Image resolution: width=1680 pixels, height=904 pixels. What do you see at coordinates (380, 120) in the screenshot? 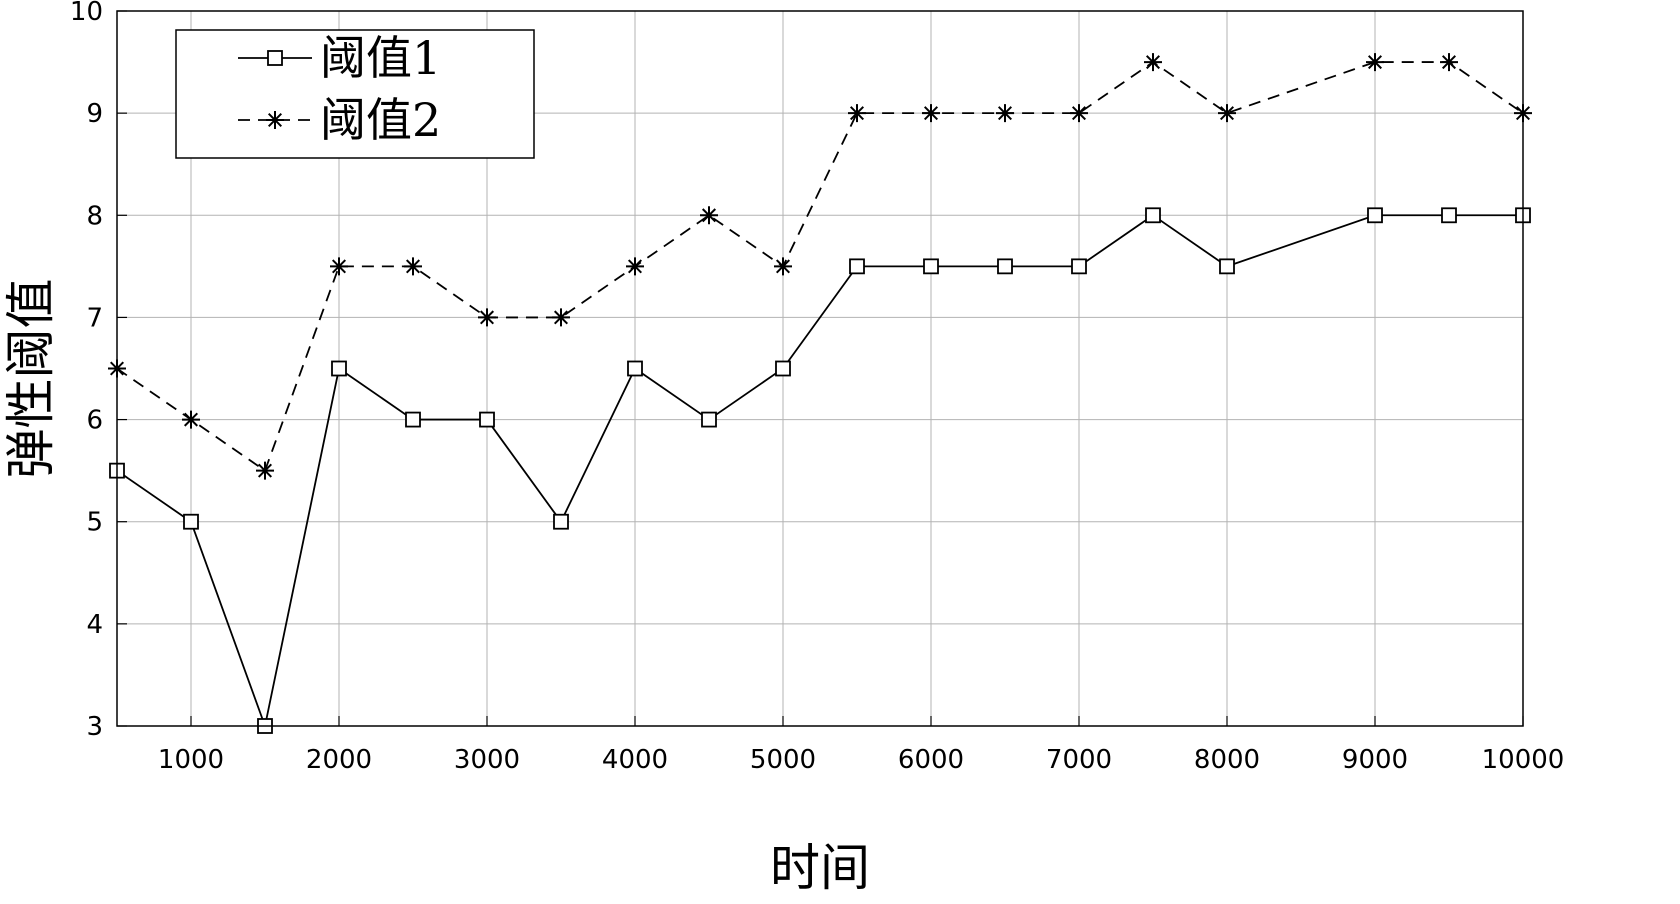
I see `legend-label-series-2: 阈值2` at bounding box center [380, 120].